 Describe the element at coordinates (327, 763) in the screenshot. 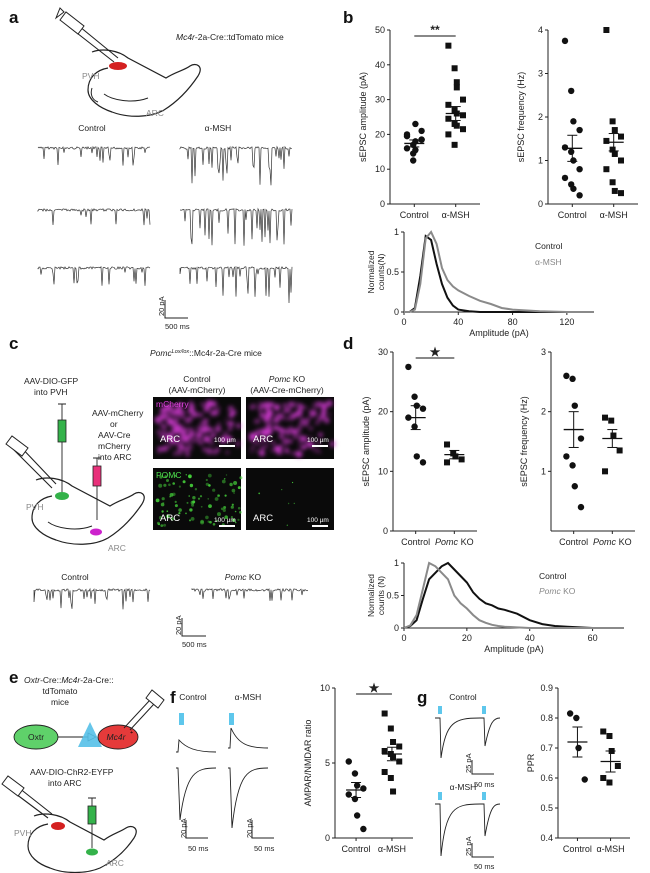

I see `y-tick-label: 5` at that location.